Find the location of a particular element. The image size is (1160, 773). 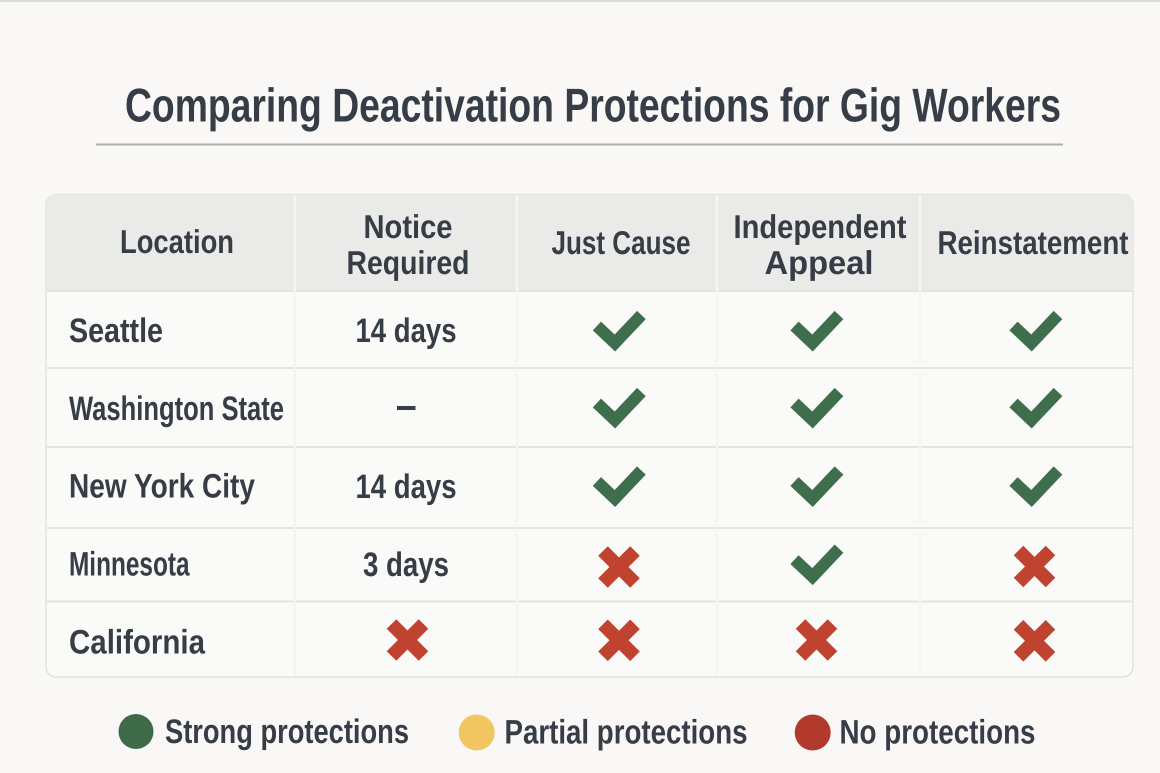

svg-text: Independent is located at coordinates (820, 226).